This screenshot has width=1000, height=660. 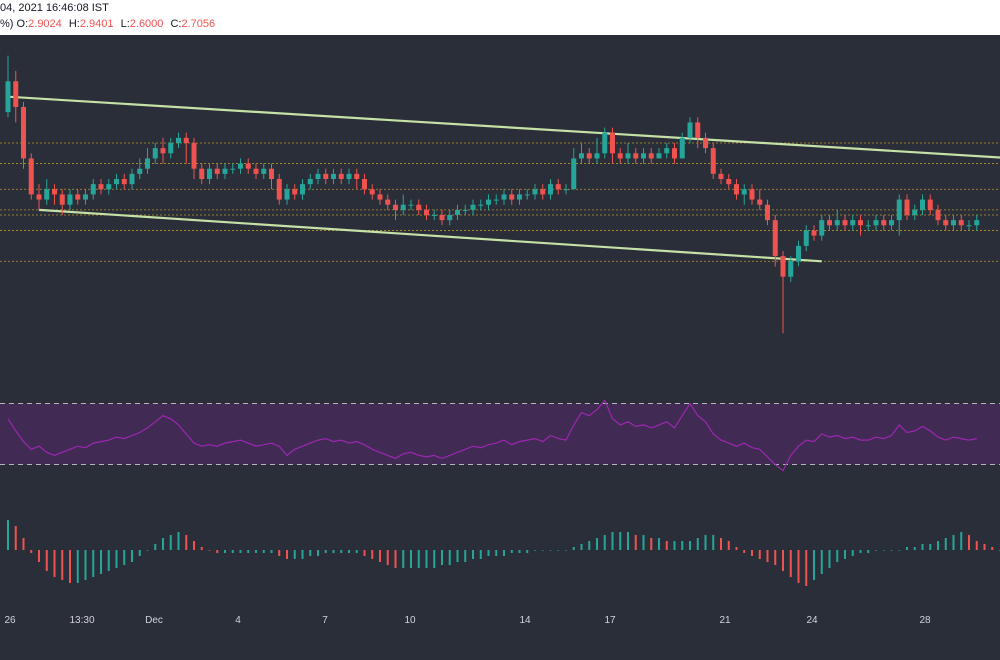 What do you see at coordinates (725, 620) in the screenshot?
I see `x-tick-label: 21` at bounding box center [725, 620].